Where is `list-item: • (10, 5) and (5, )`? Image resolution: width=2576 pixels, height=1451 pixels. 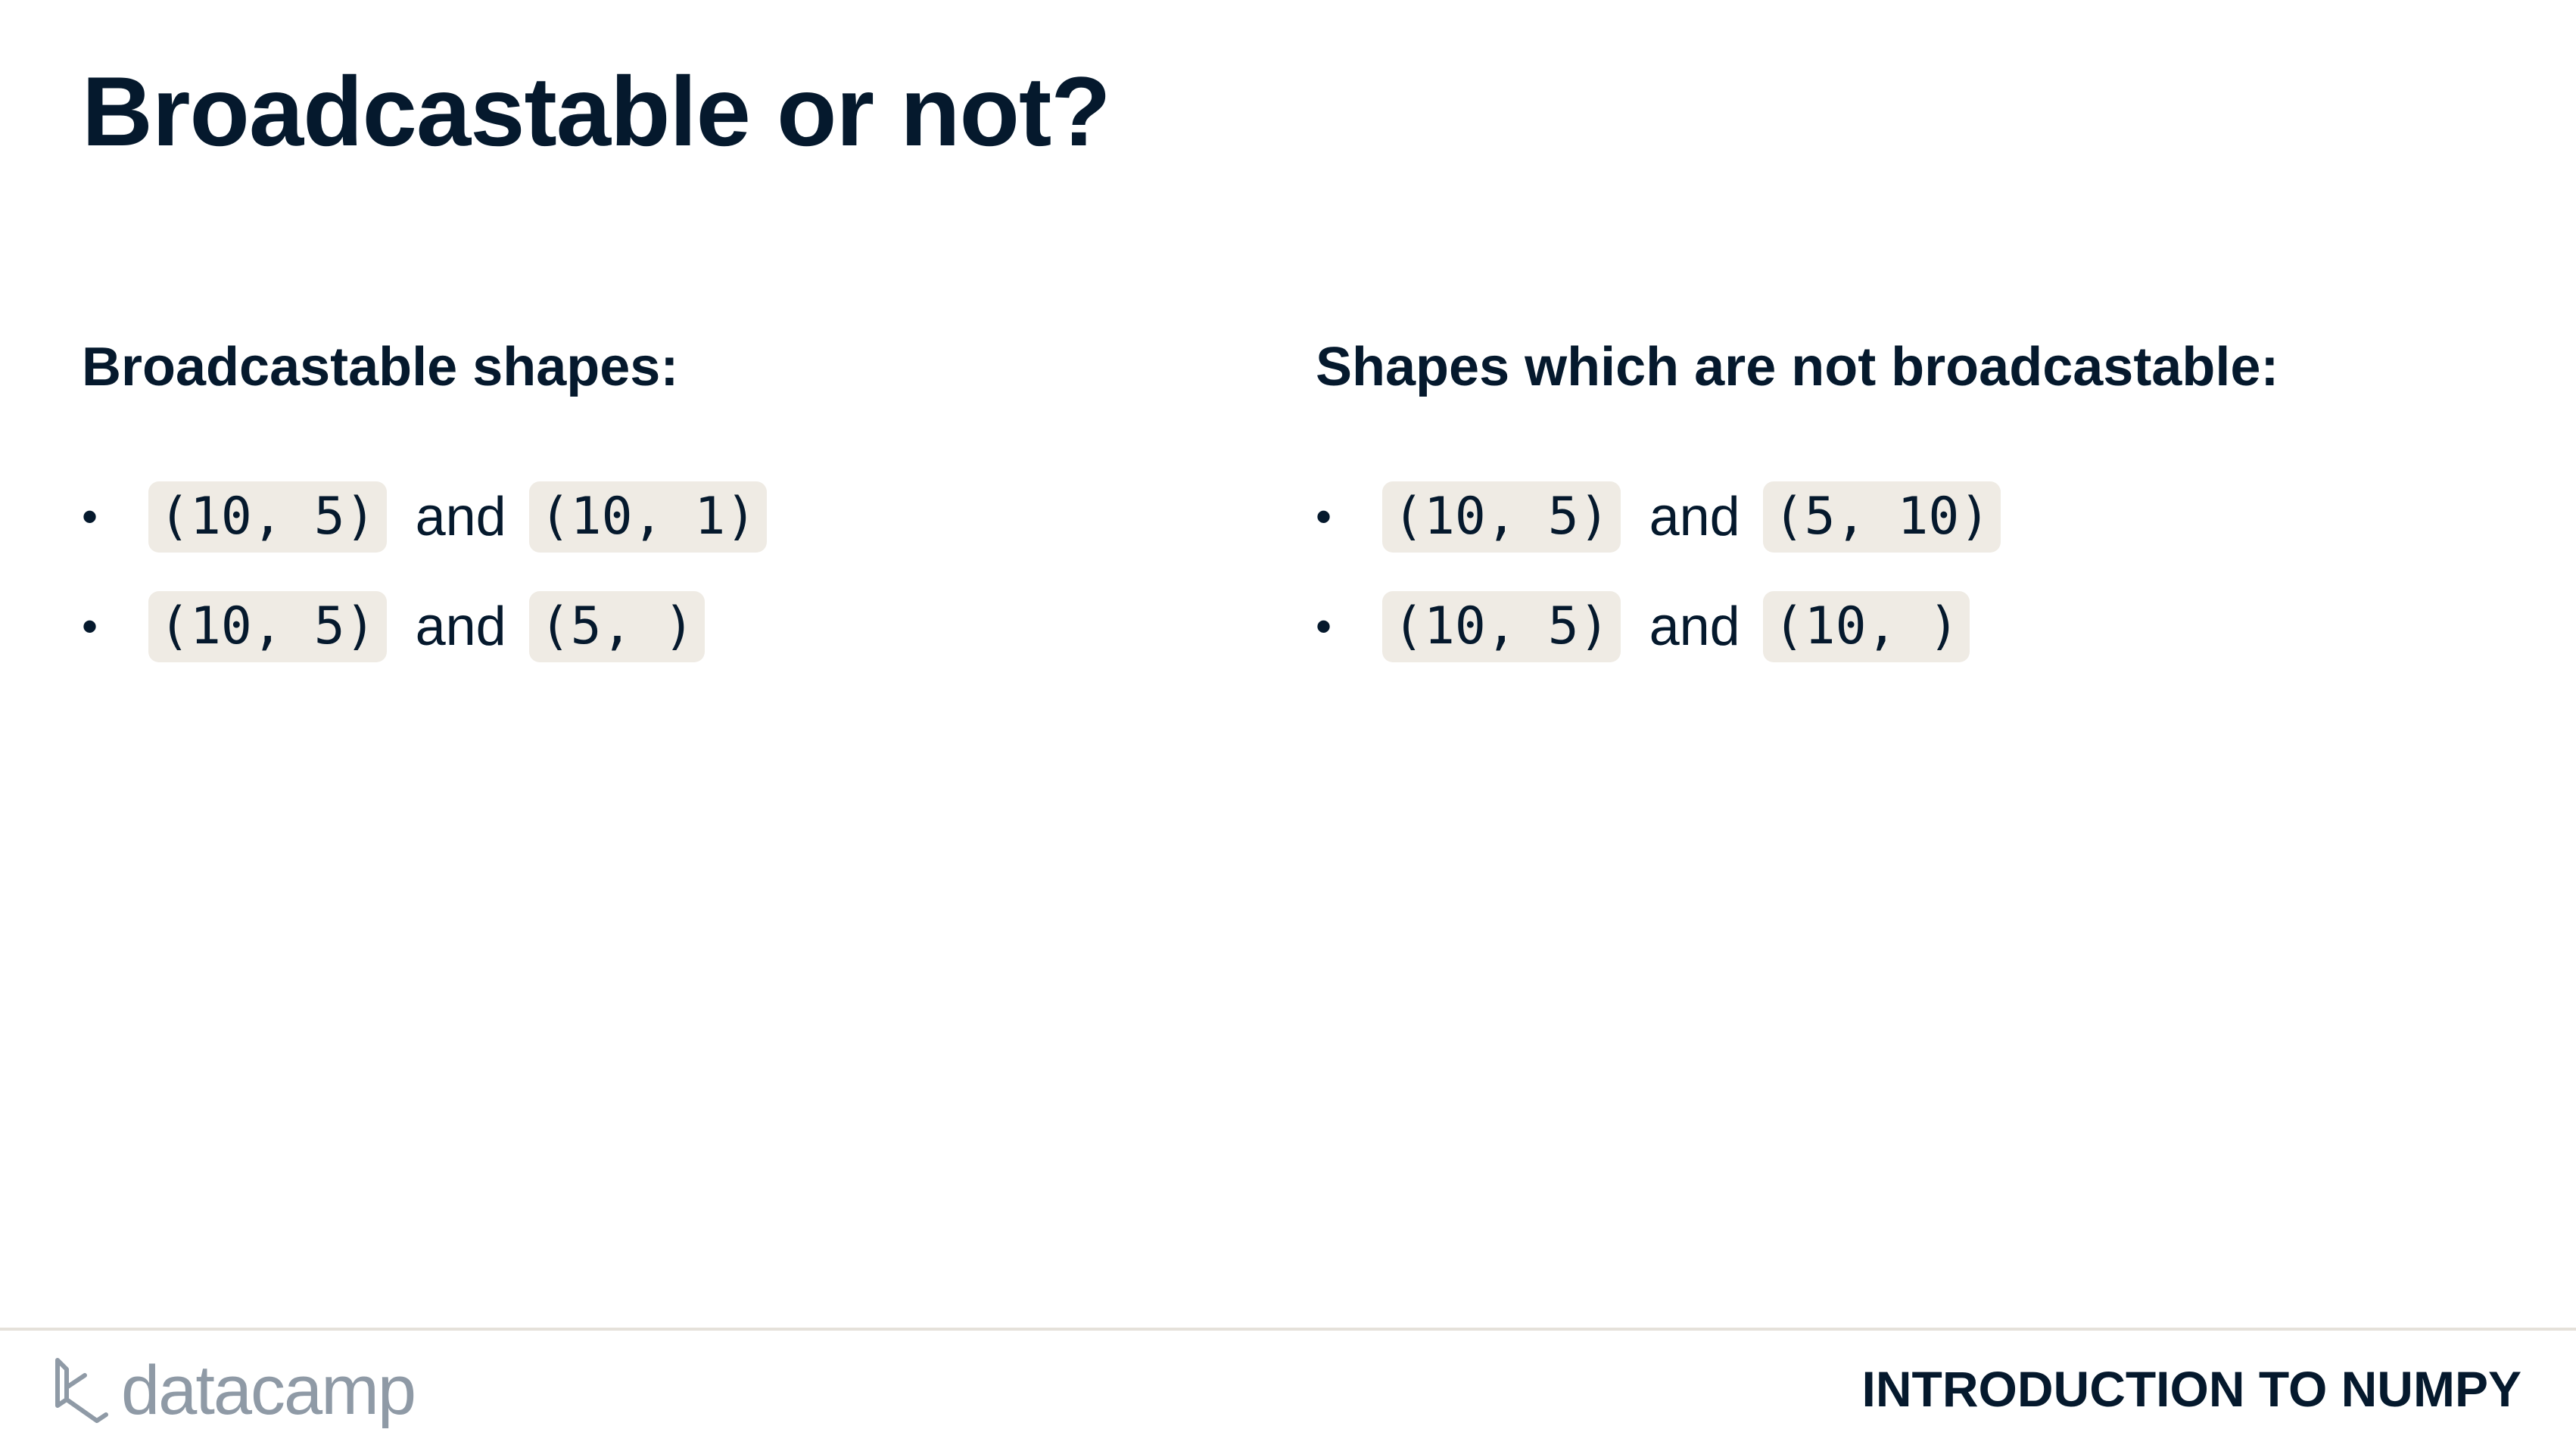 list-item: • (10, 5) and (5, ) is located at coordinates (424, 626).